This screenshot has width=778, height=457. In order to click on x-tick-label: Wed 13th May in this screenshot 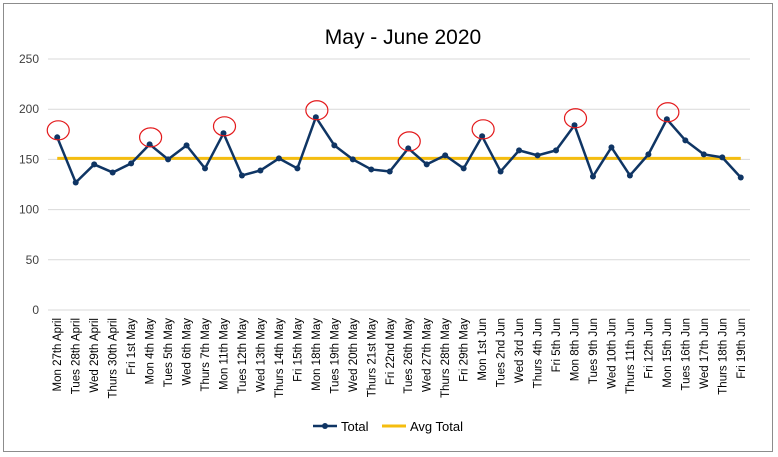, I will do `click(261, 355)`.